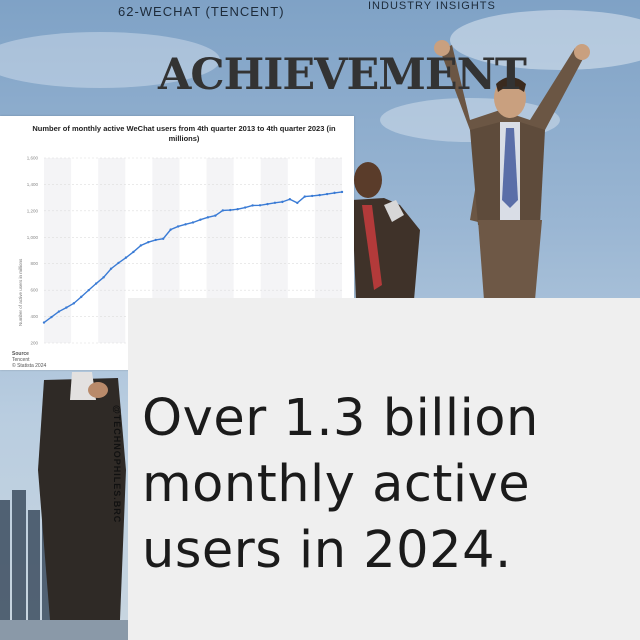 The image size is (640, 640). I want to click on source-line: © Statista 2024, so click(29, 366).